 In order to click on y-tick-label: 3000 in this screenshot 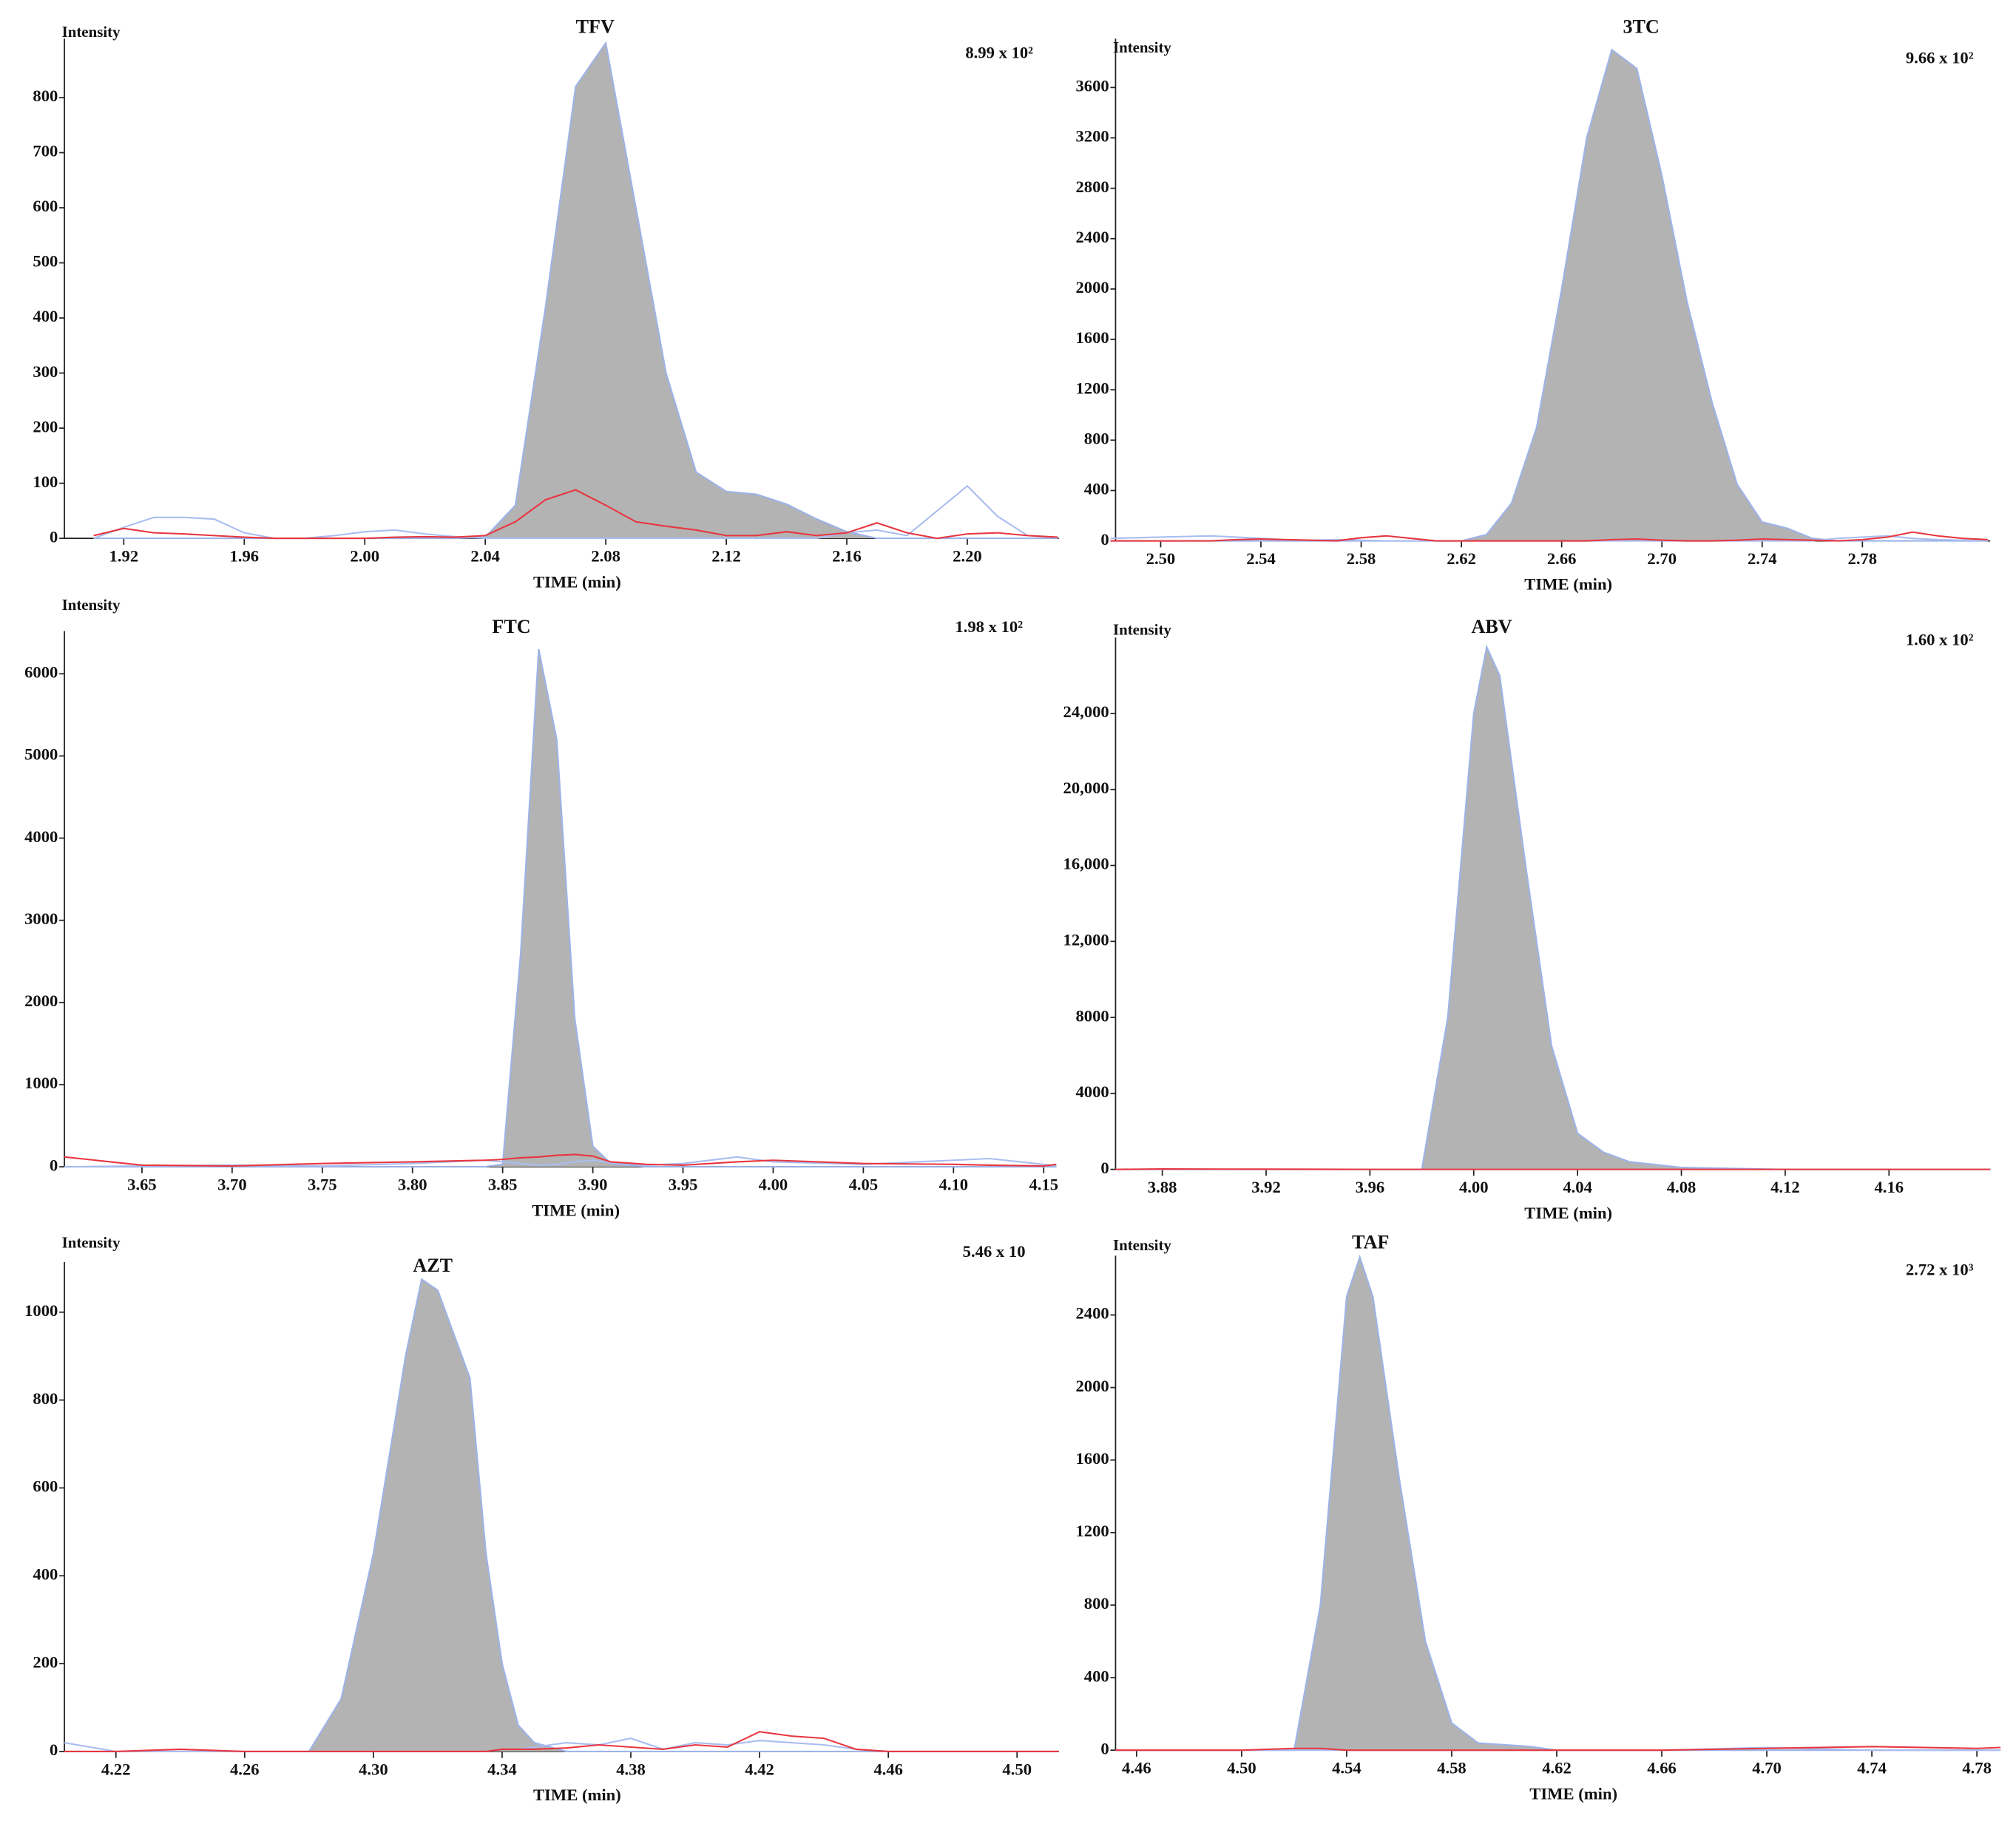, I will do `click(41, 919)`.